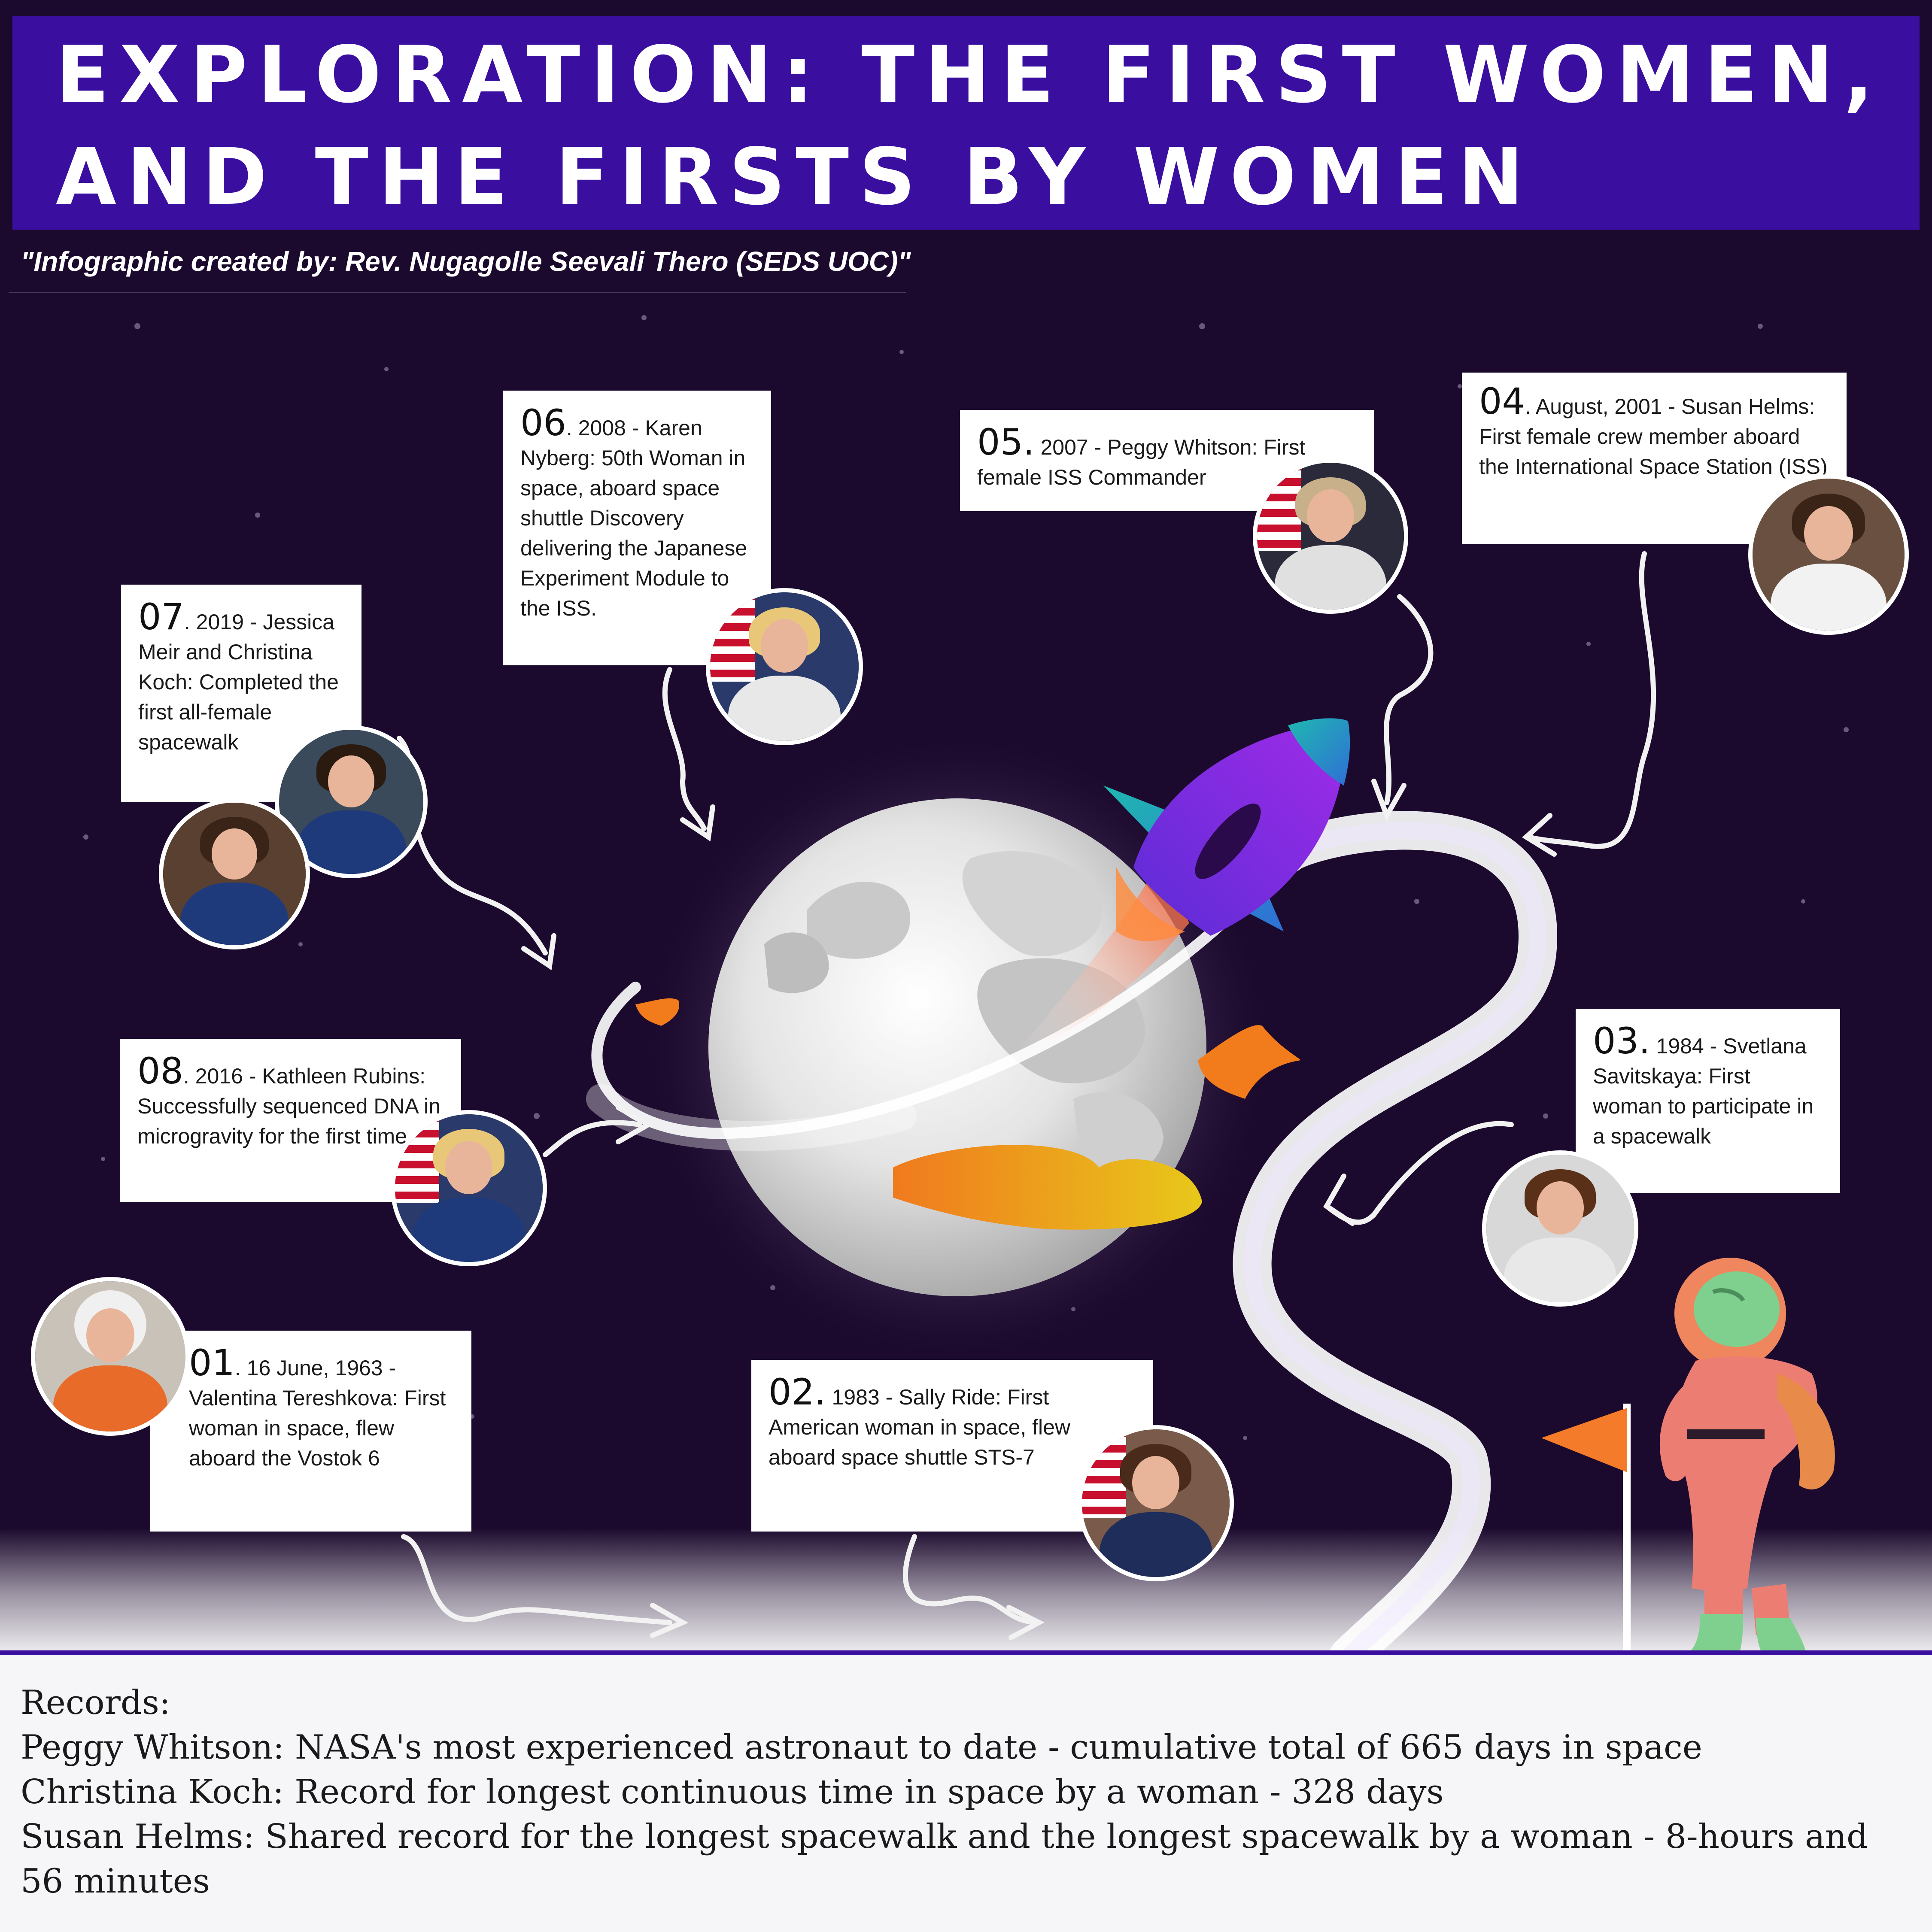 The image size is (1932, 1932). I want to click on milestone-number: 07, so click(161, 617).